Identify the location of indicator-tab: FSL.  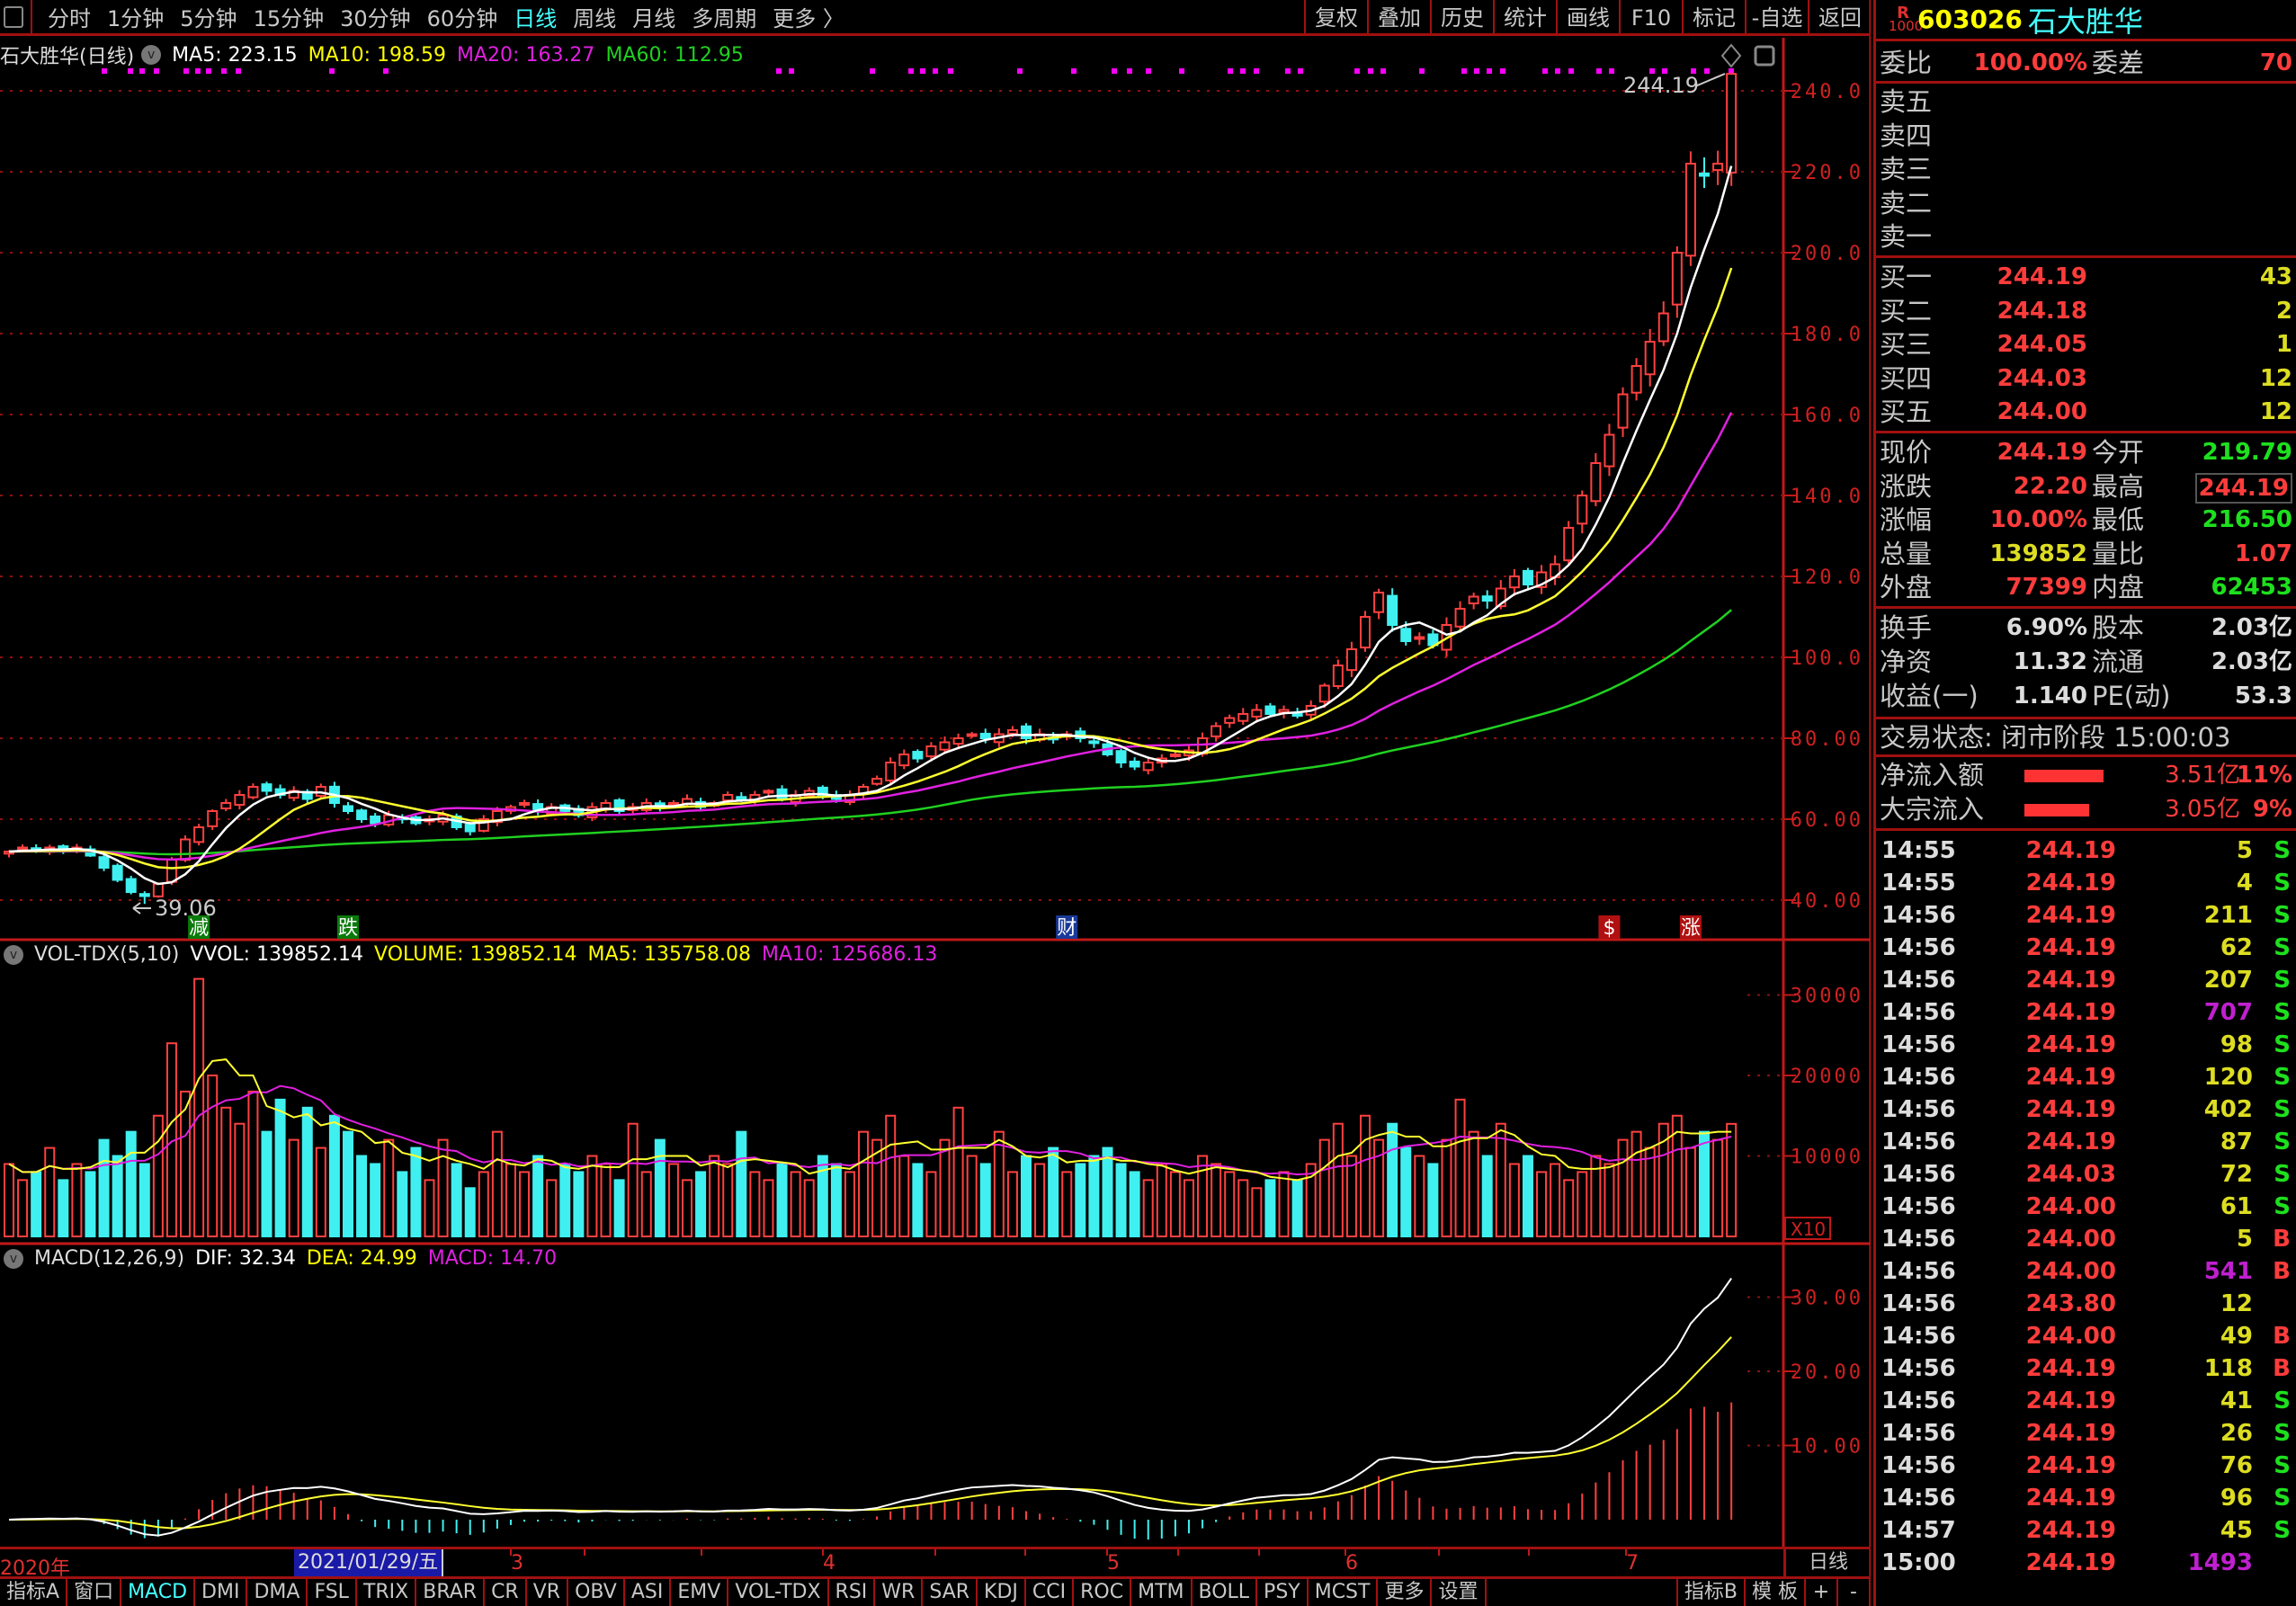
(332, 1592).